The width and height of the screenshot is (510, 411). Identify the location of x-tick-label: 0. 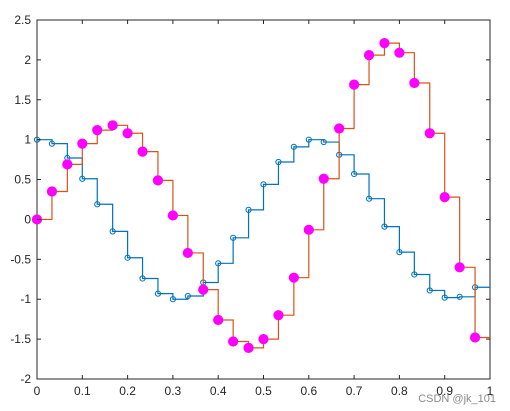
(37, 391).